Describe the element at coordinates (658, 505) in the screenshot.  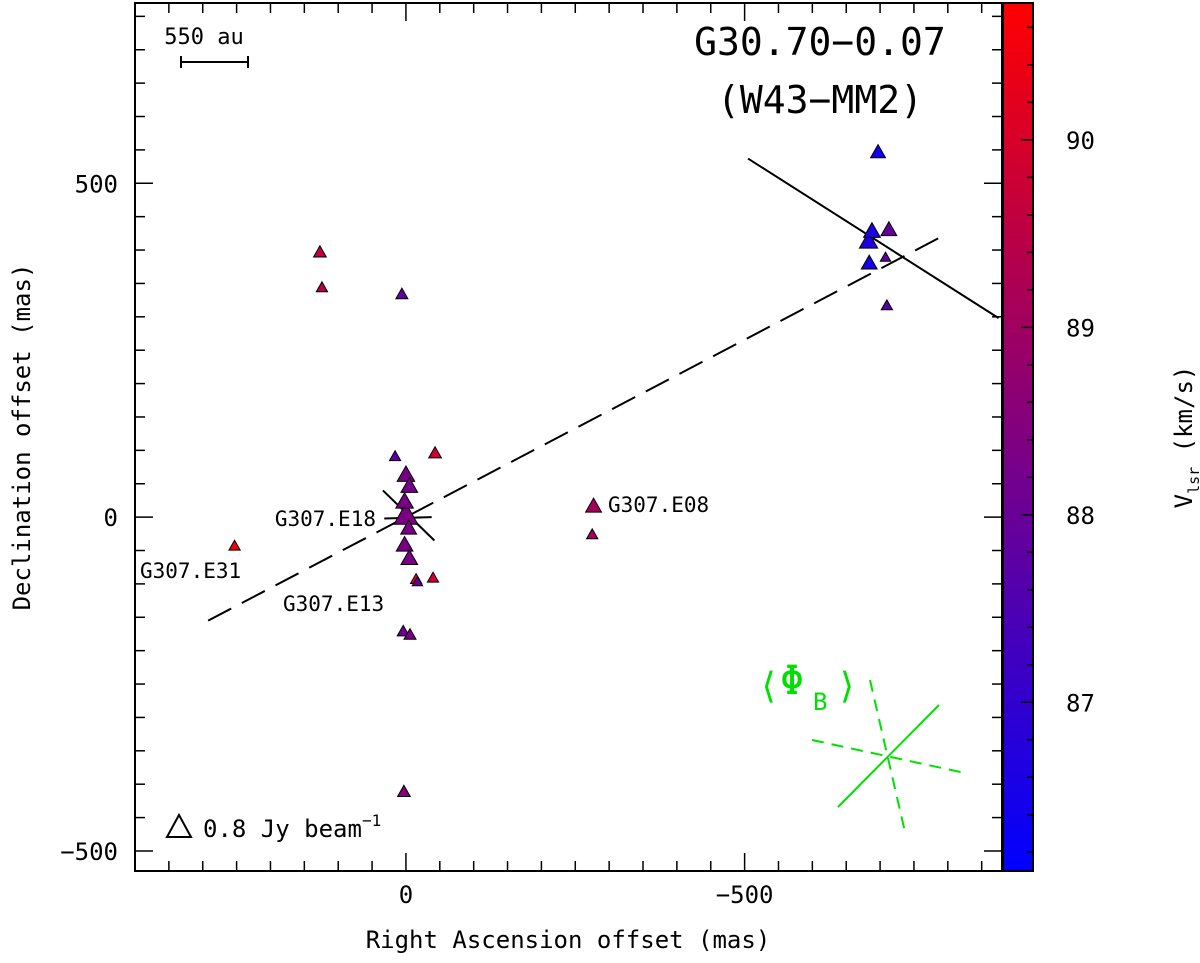
I see `annotation-e08: G307.E08` at that location.